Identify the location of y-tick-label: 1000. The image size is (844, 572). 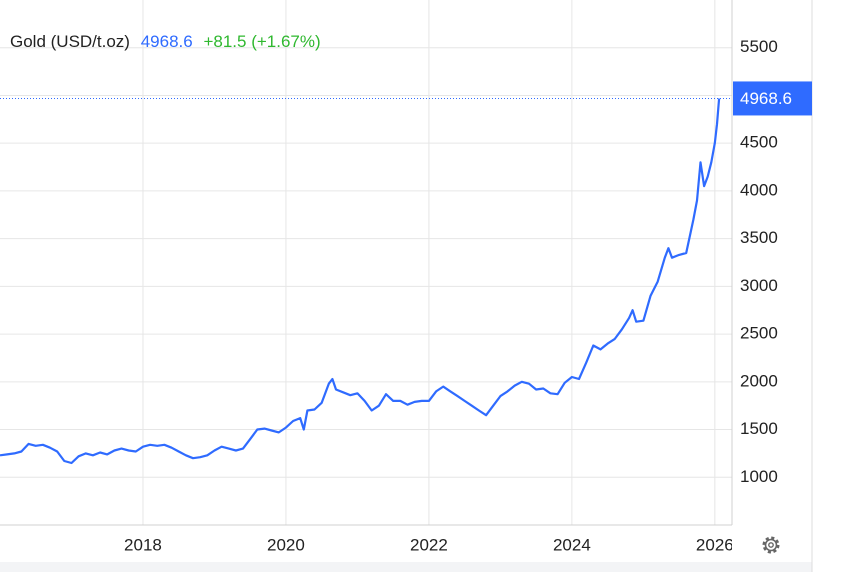
(759, 476).